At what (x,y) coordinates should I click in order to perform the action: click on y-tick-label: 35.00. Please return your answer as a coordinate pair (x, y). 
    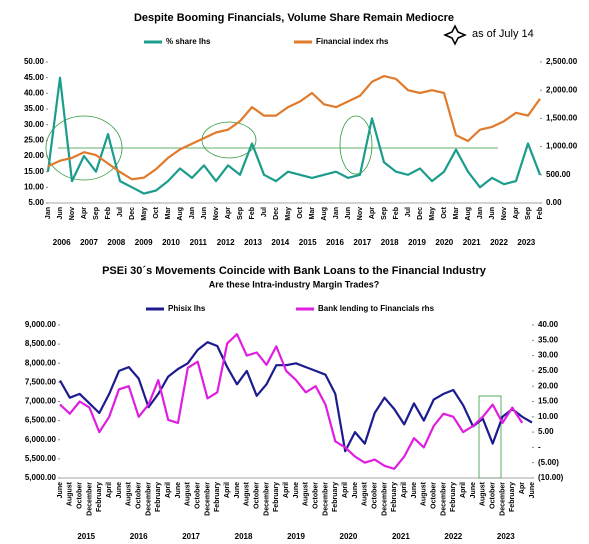
    Looking at the image, I should click on (34, 108).